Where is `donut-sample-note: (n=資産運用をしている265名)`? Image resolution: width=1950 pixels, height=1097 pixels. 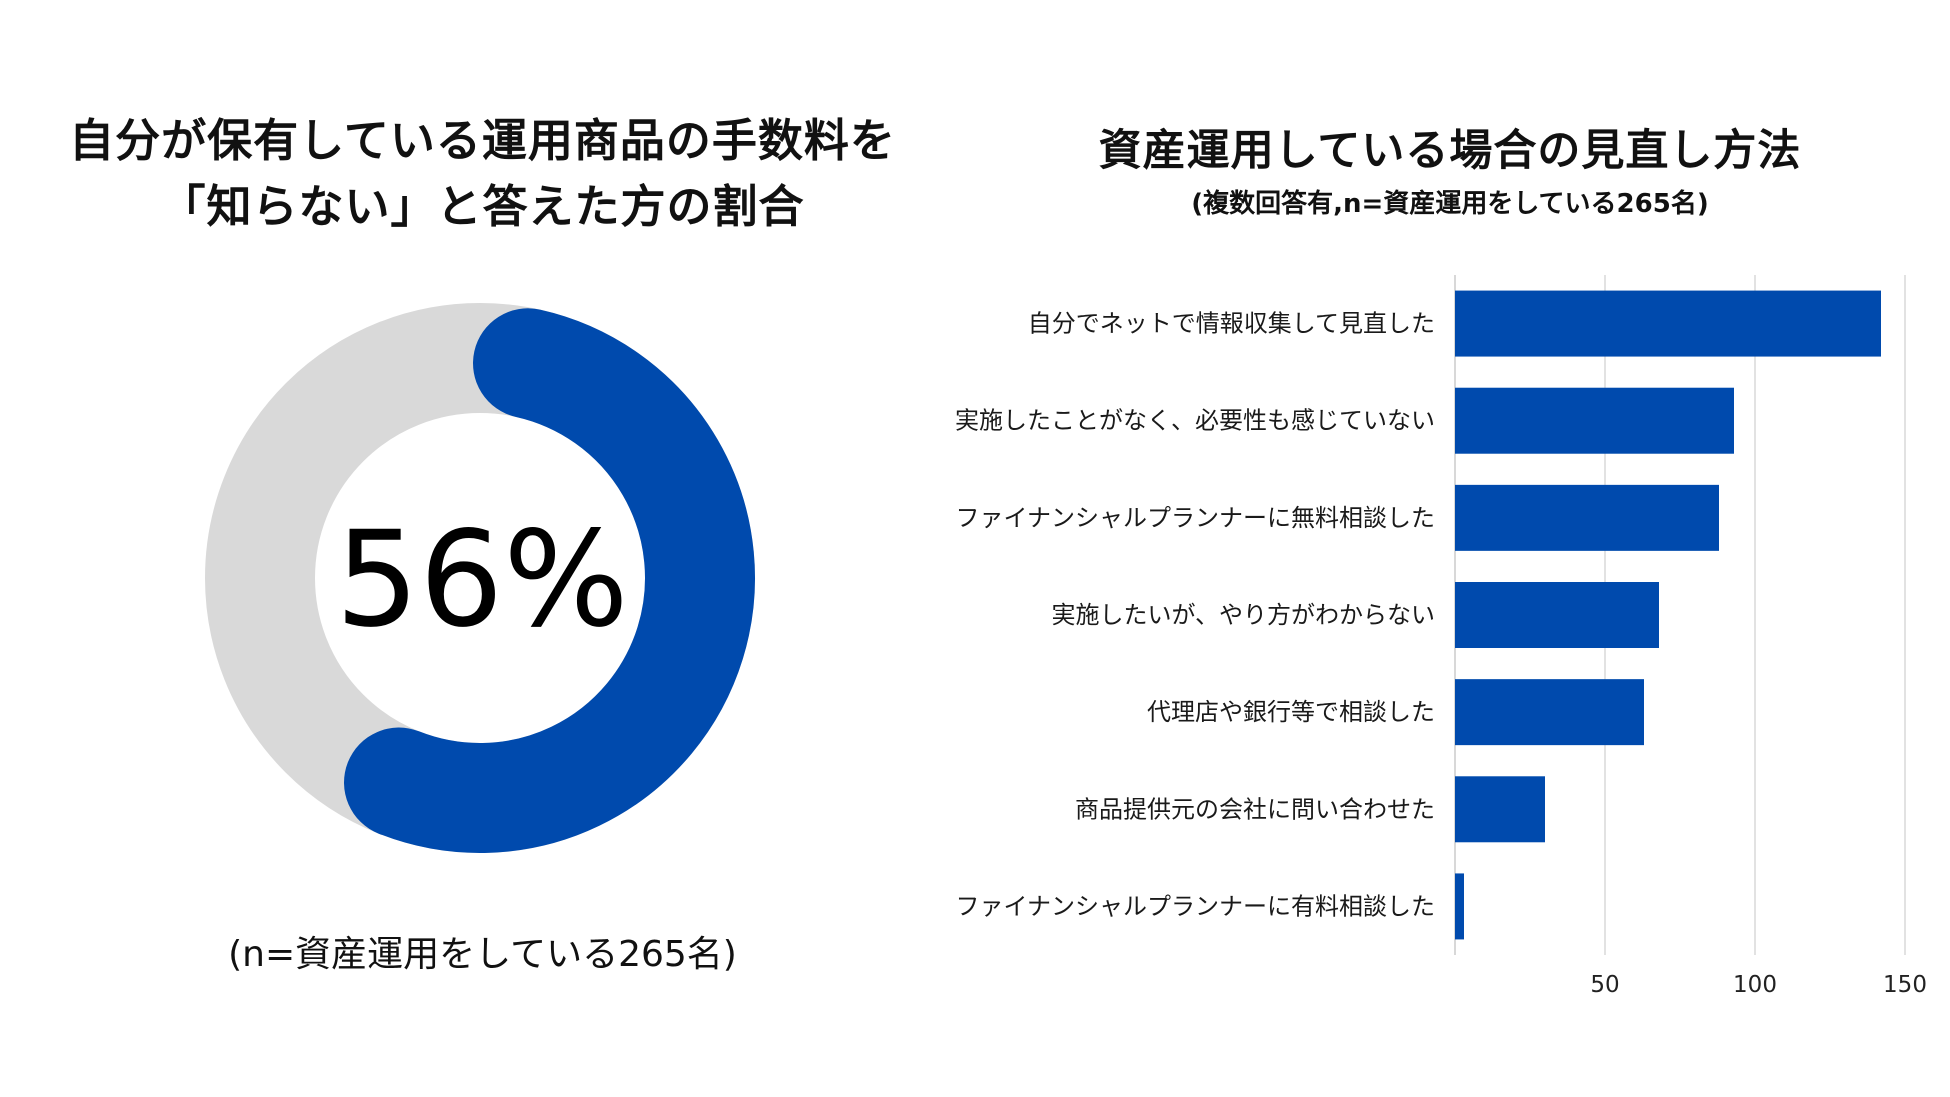 donut-sample-note: (n=資産運用をしている265名) is located at coordinates (482, 954).